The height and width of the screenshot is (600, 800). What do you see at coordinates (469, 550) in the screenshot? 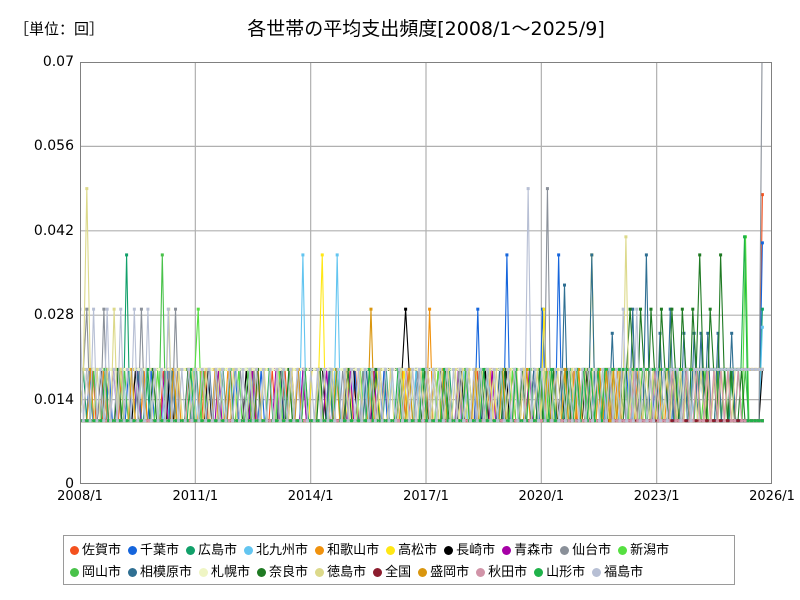
I see `legend-item-長崎市: 長崎市` at bounding box center [469, 550].